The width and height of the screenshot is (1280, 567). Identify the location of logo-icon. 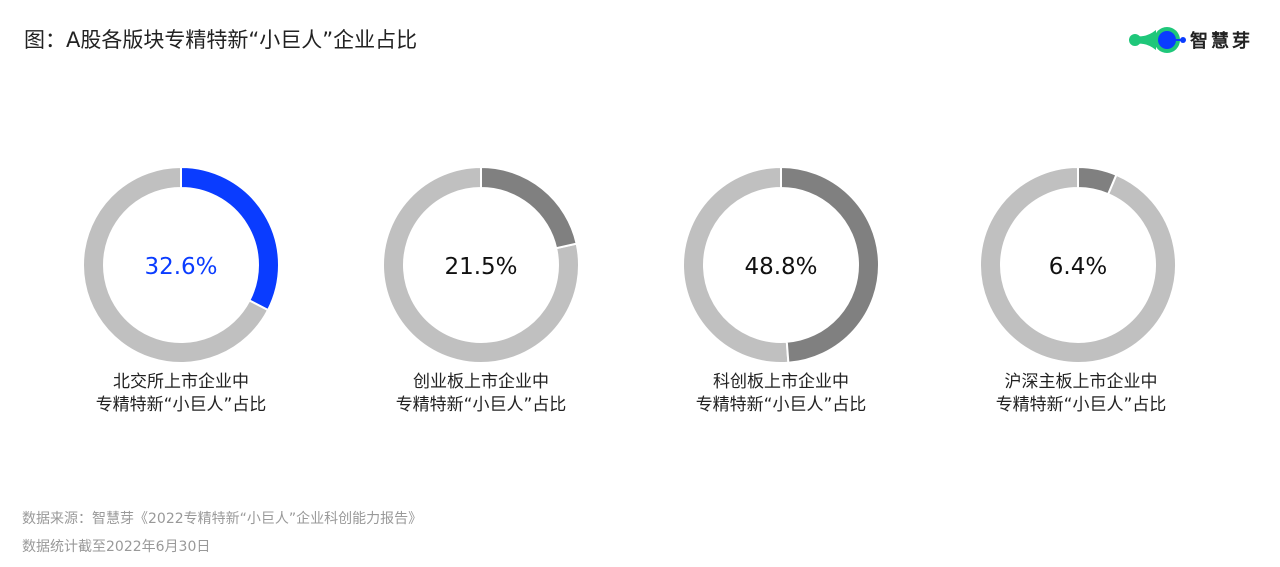
(1157, 40).